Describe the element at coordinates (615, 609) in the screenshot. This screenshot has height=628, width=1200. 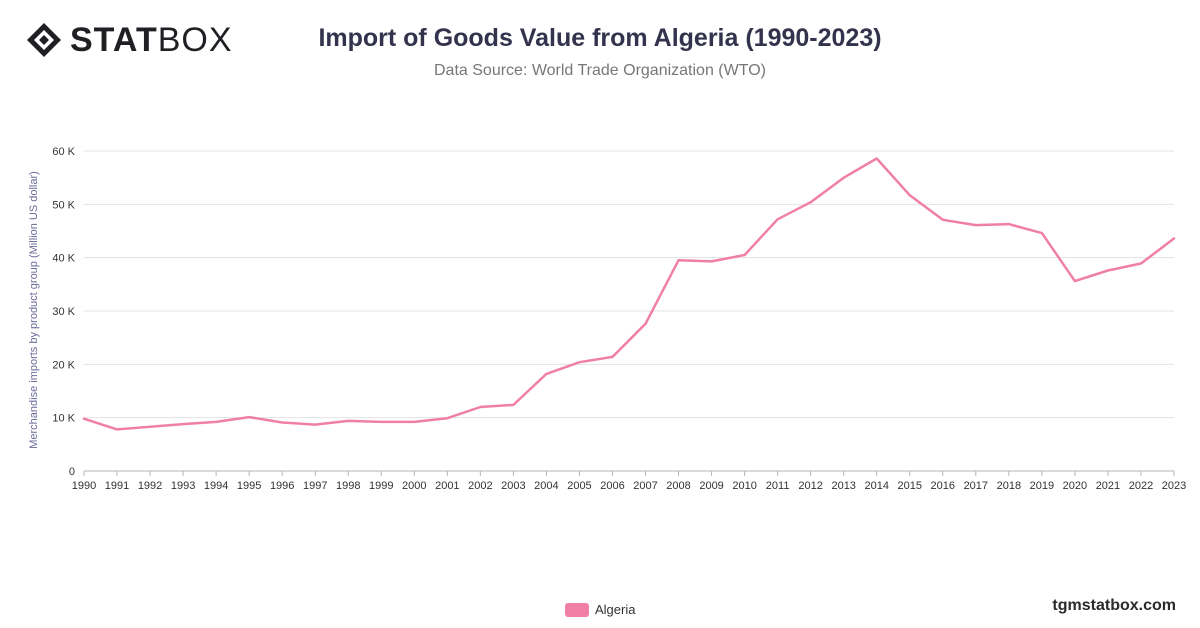
I see `legend-label: Algeria` at that location.